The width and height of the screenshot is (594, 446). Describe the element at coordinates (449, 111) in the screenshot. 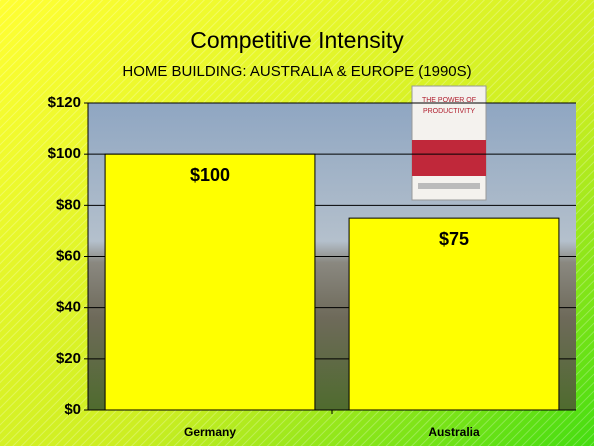

I see `book-title: PRODUCTIVITY` at that location.